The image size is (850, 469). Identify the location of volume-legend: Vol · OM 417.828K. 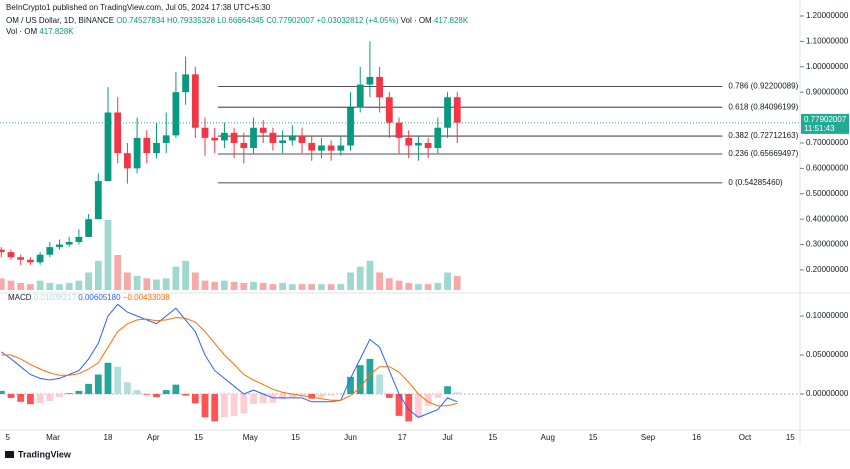
(40, 31).